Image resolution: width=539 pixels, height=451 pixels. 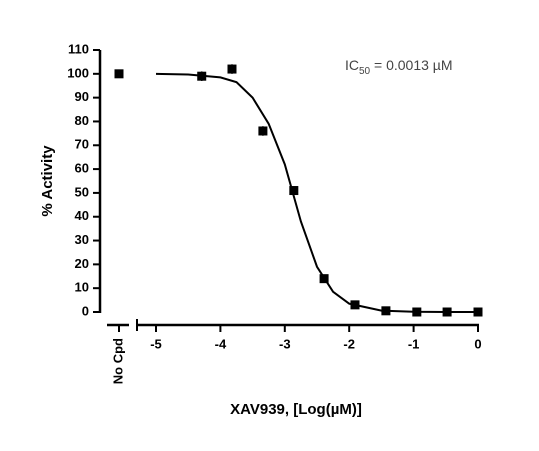 What do you see at coordinates (117, 361) in the screenshot?
I see `control-label: No Cpd` at bounding box center [117, 361].